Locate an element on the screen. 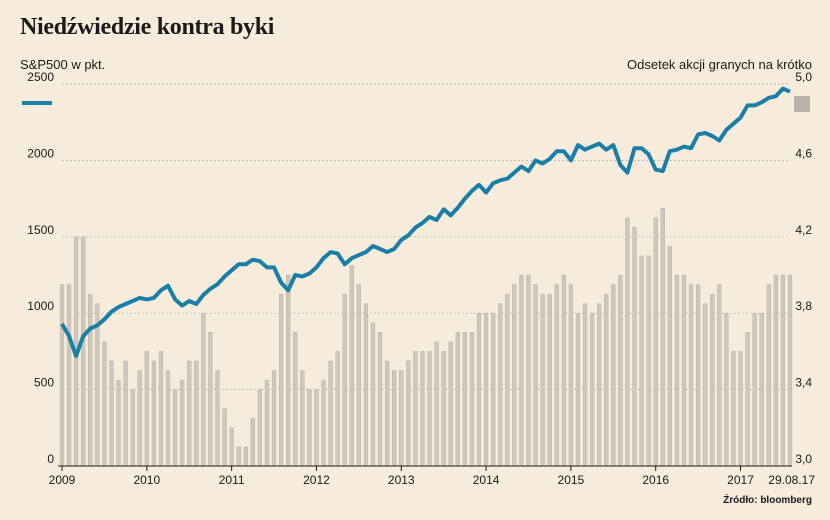  left-tick-label: 2000 is located at coordinates (40, 153).